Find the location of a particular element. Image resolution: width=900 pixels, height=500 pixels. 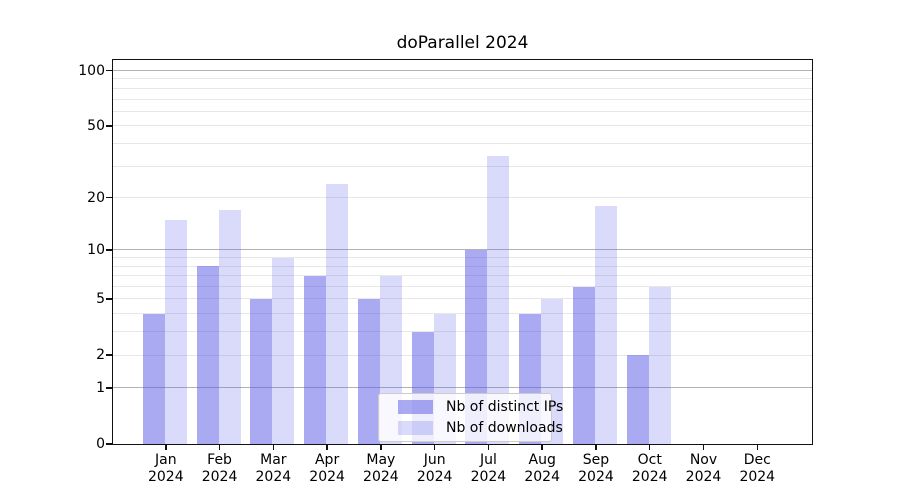

x-label-month: Dec is located at coordinates (757, 460).